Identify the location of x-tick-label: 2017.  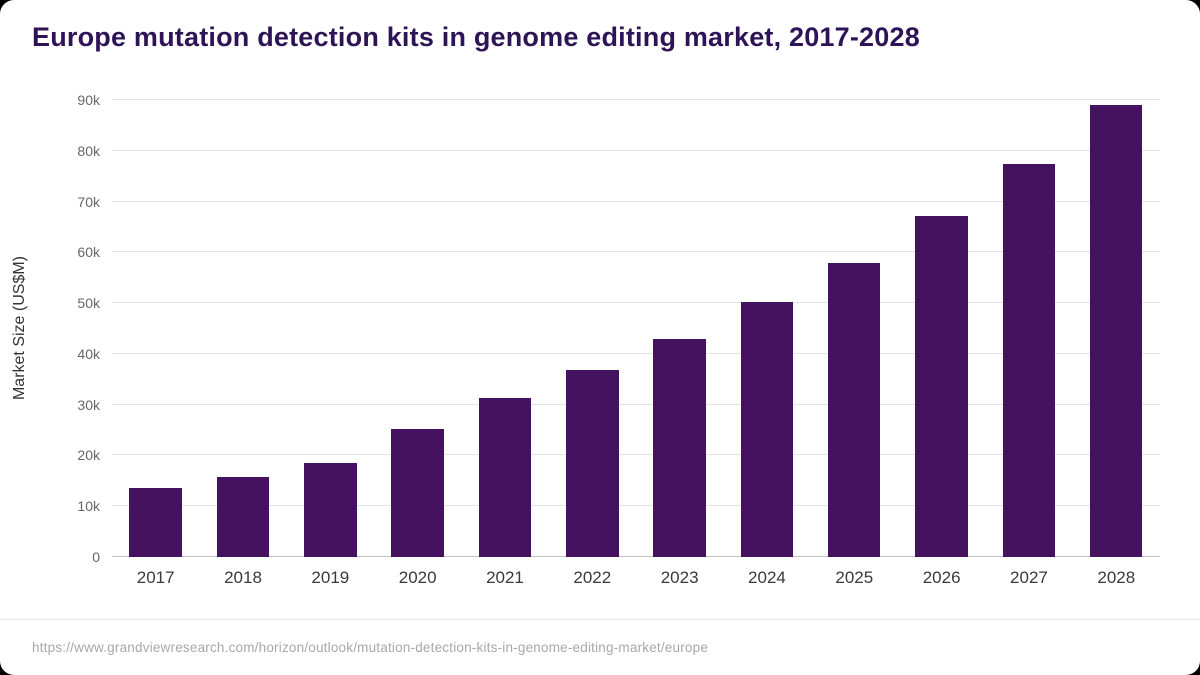
(155, 577).